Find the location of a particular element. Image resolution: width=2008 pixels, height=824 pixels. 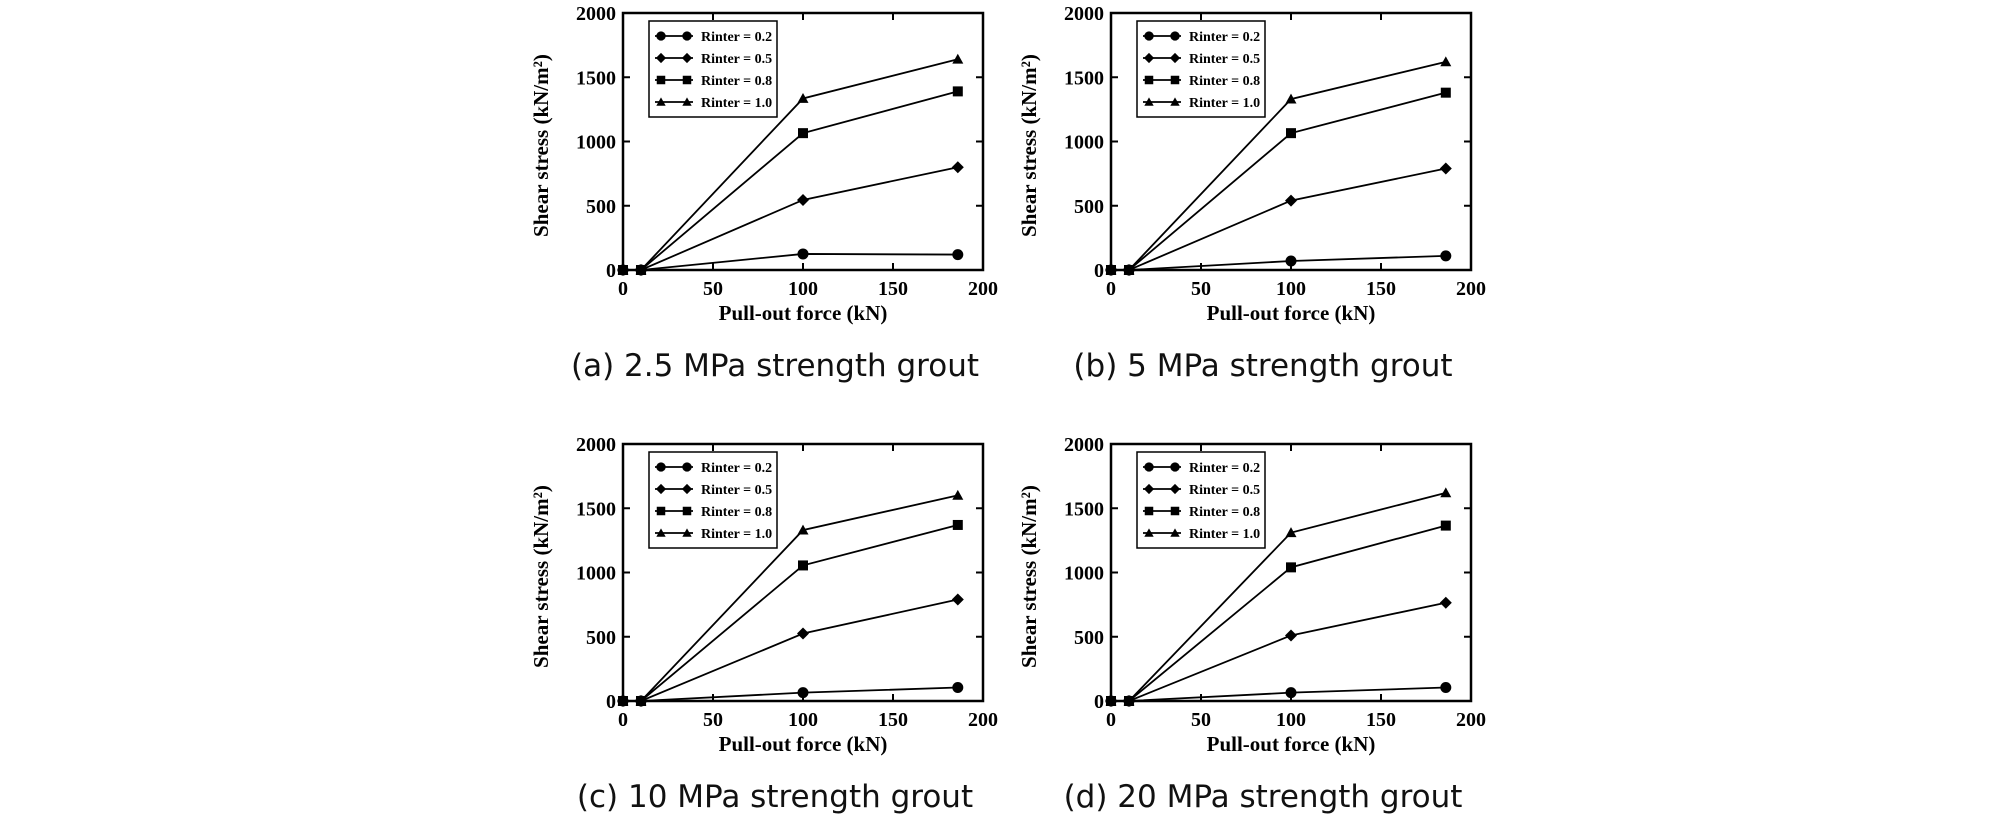

y-tick-label: 2000 is located at coordinates (596, 445).